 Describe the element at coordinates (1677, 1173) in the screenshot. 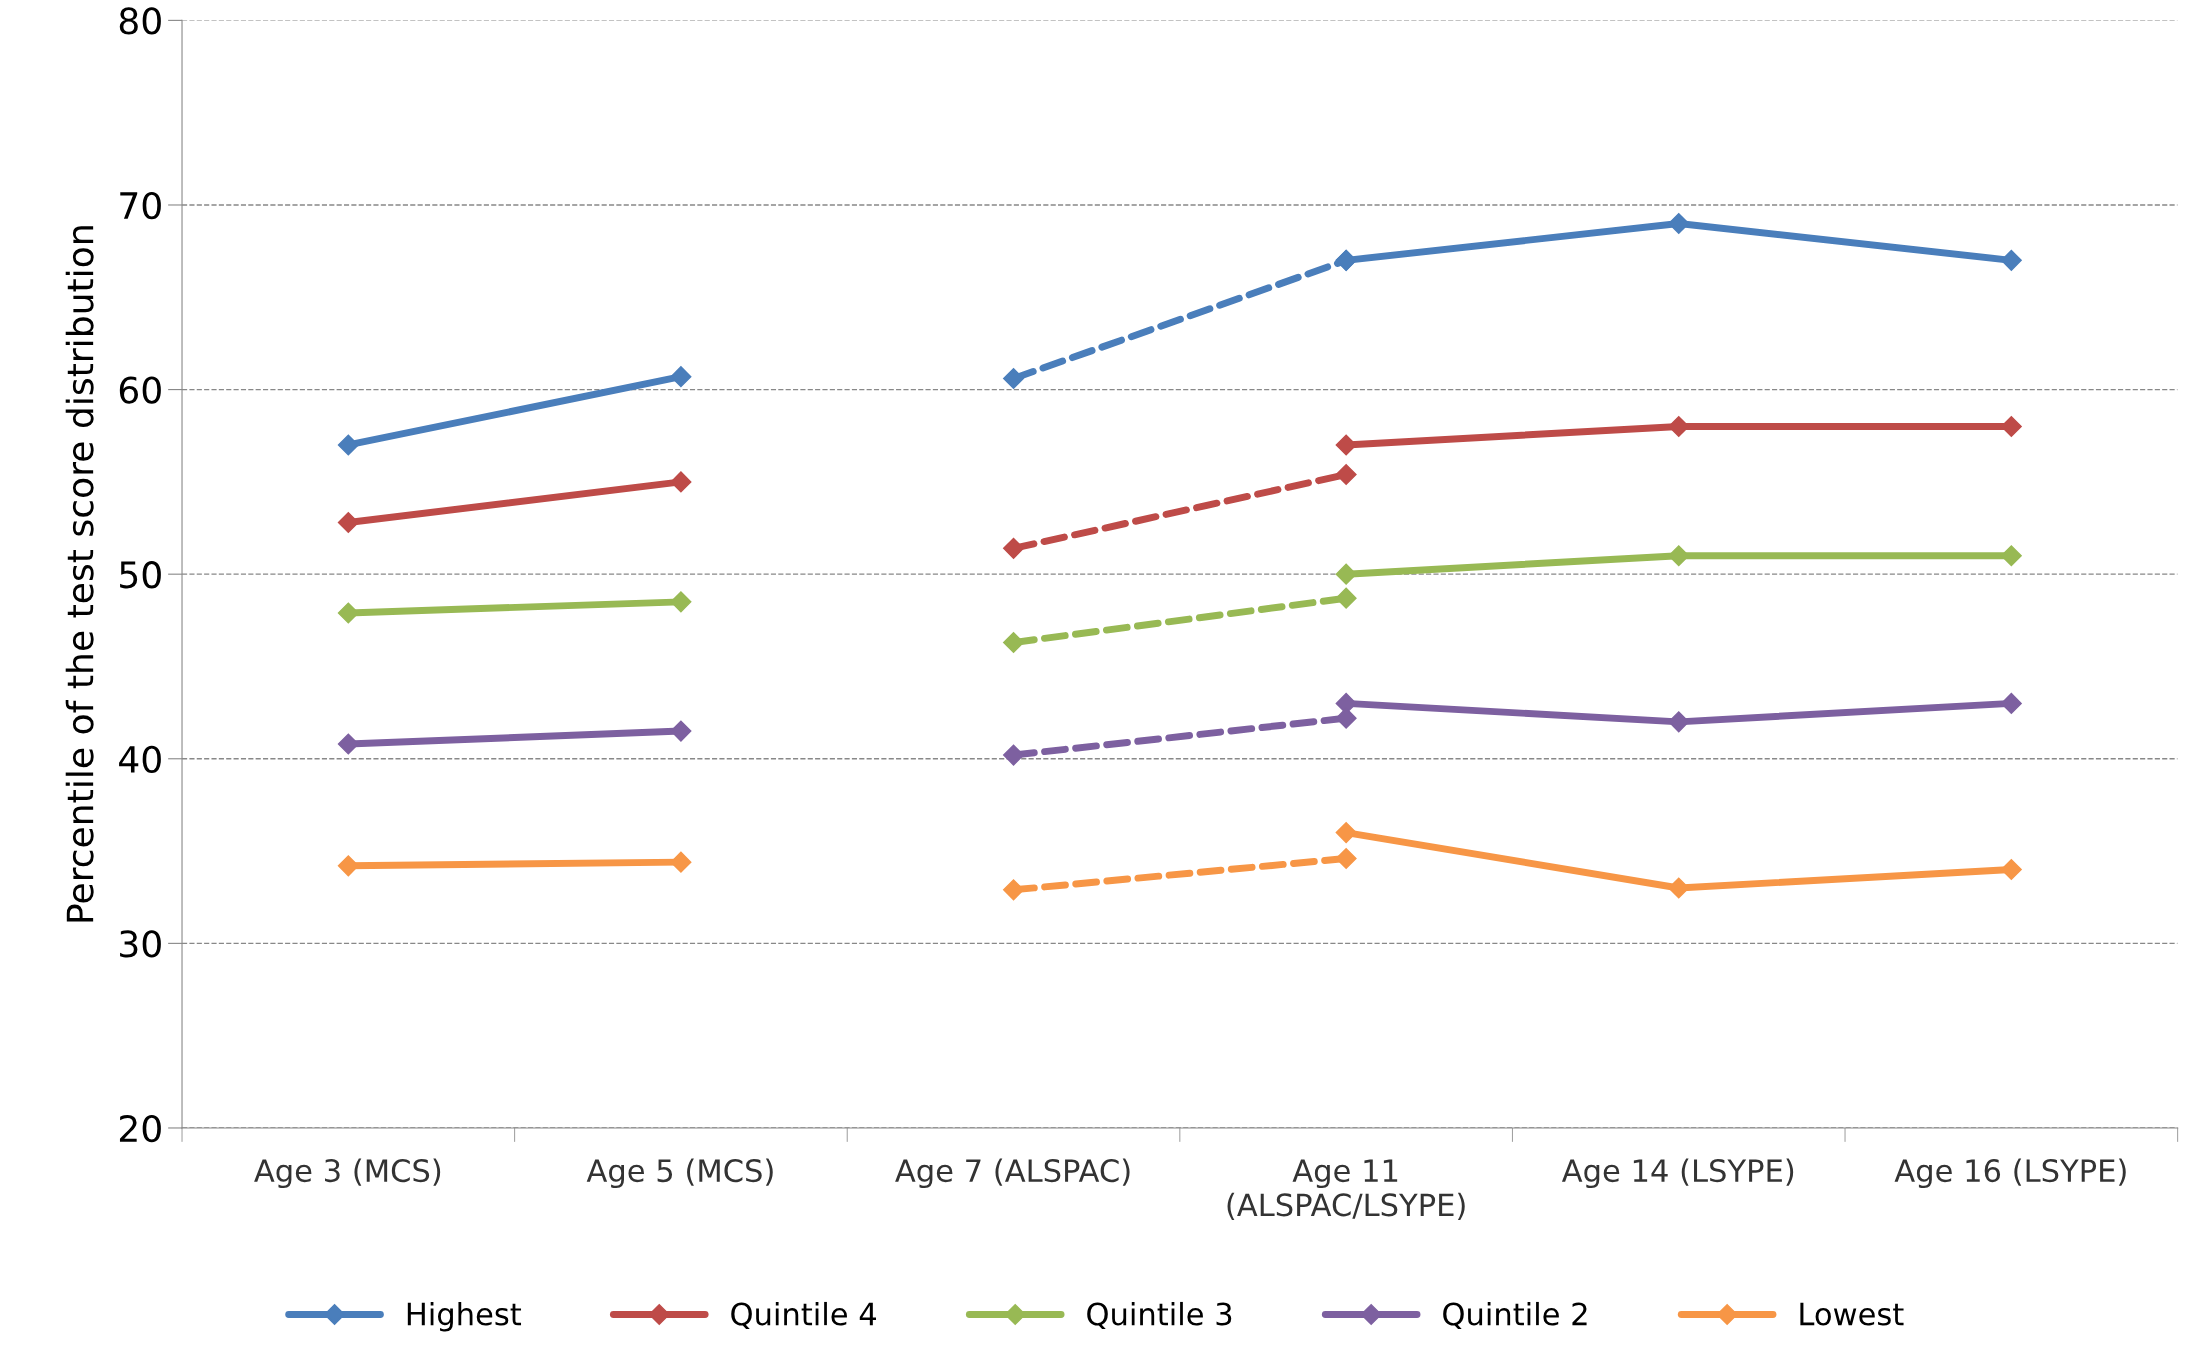

I see `x-tick-label: Age 14 (LSYPE)` at that location.